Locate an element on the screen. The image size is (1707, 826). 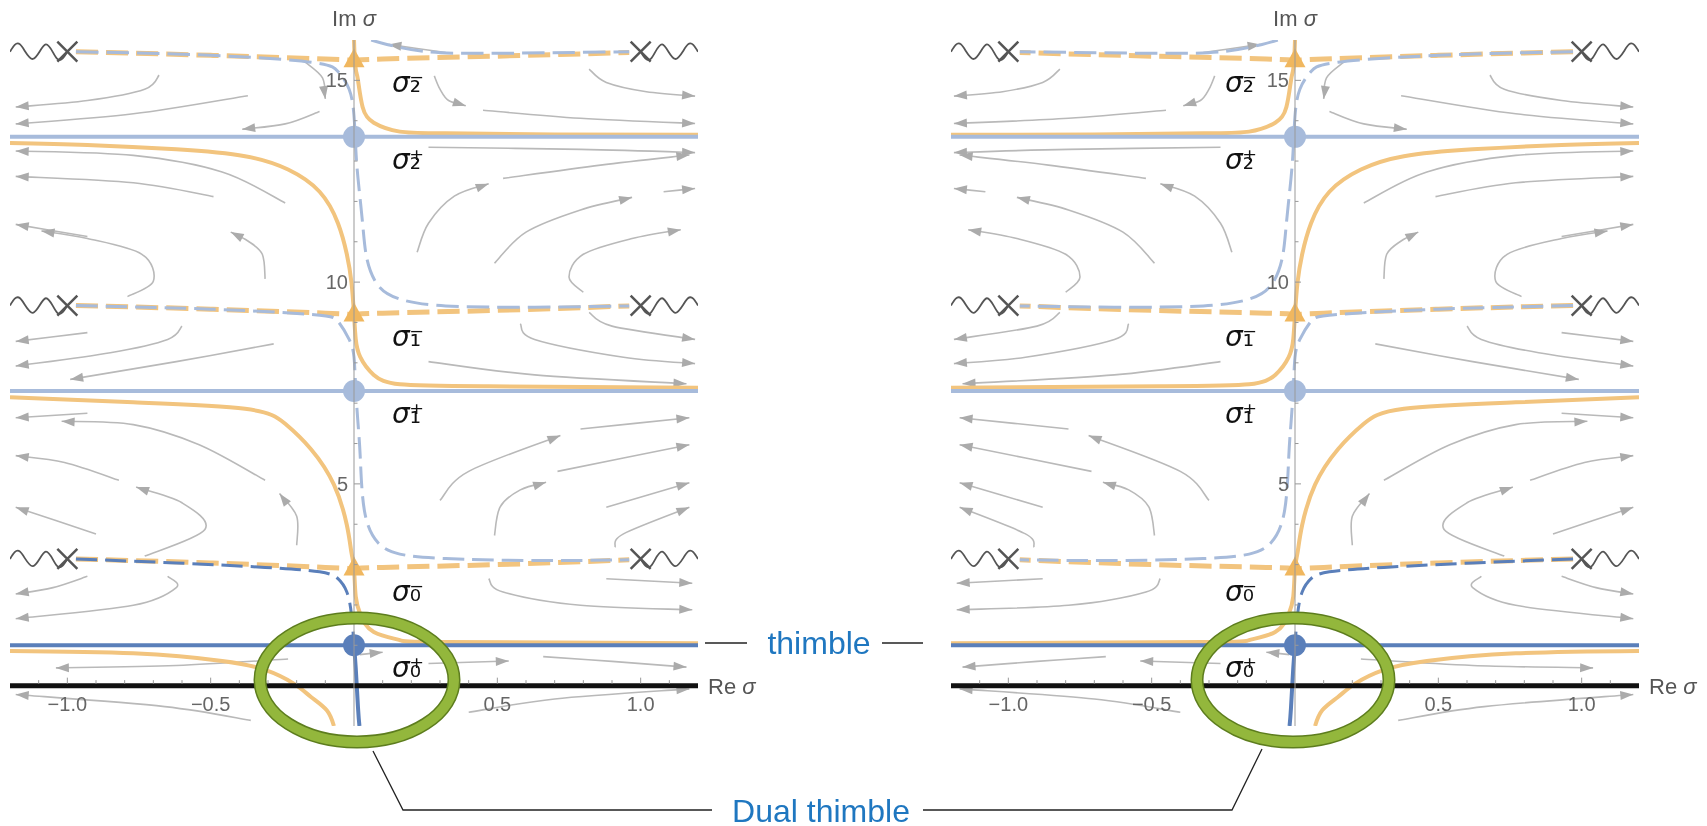
text: Dual thimble is located at coordinates (821, 809).